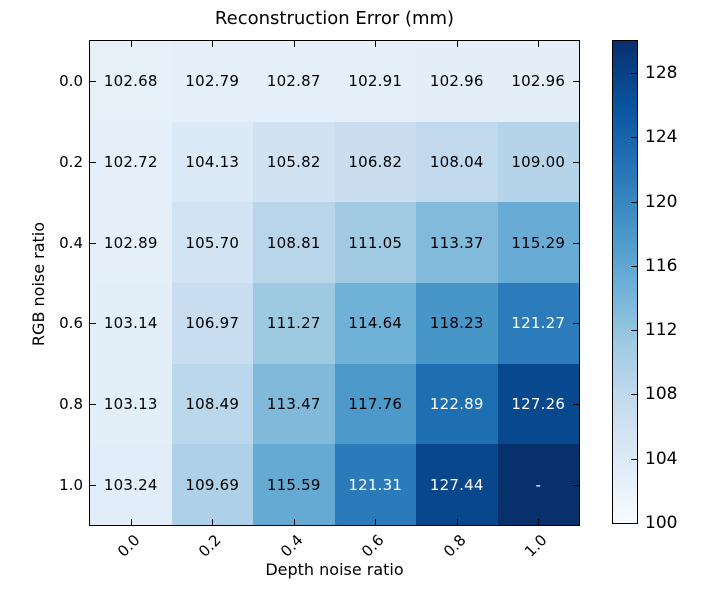 This screenshot has width=710, height=600. What do you see at coordinates (457, 242) in the screenshot?
I see `heatmap-cell: 113.37` at bounding box center [457, 242].